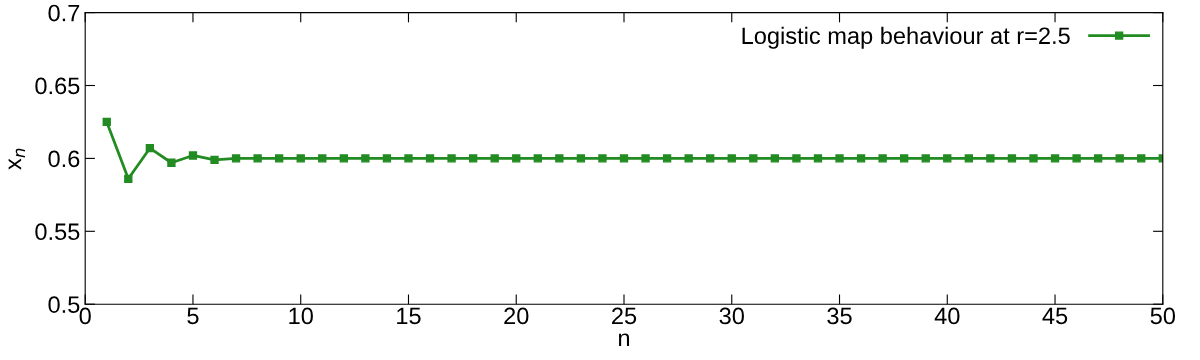  What do you see at coordinates (64, 304) in the screenshot?
I see `y-tick-label: 0.5` at bounding box center [64, 304].